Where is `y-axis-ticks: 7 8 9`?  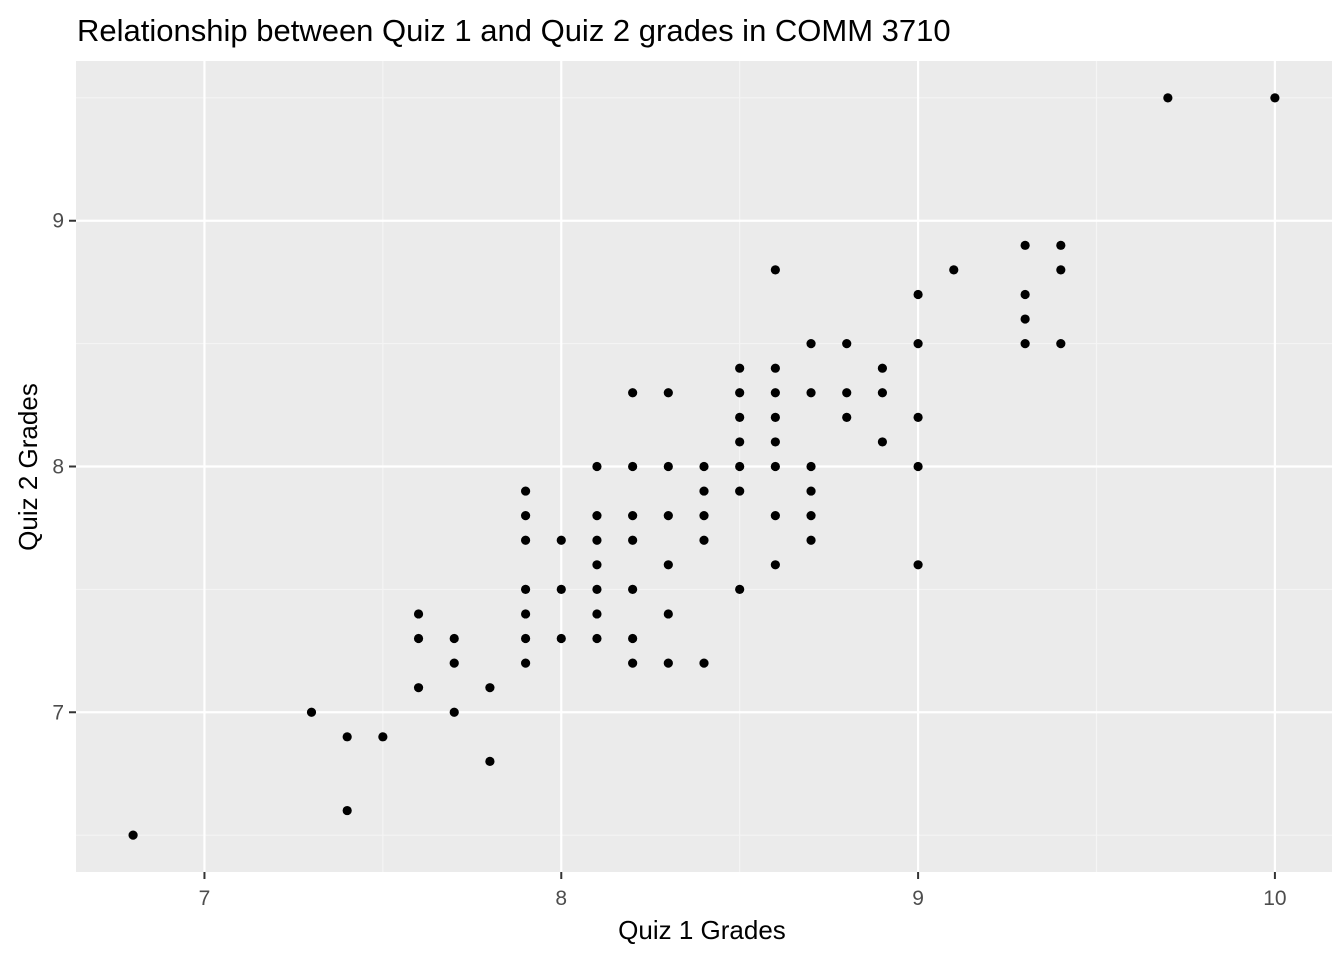 y-axis-ticks: 7 8 9 is located at coordinates (64, 467).